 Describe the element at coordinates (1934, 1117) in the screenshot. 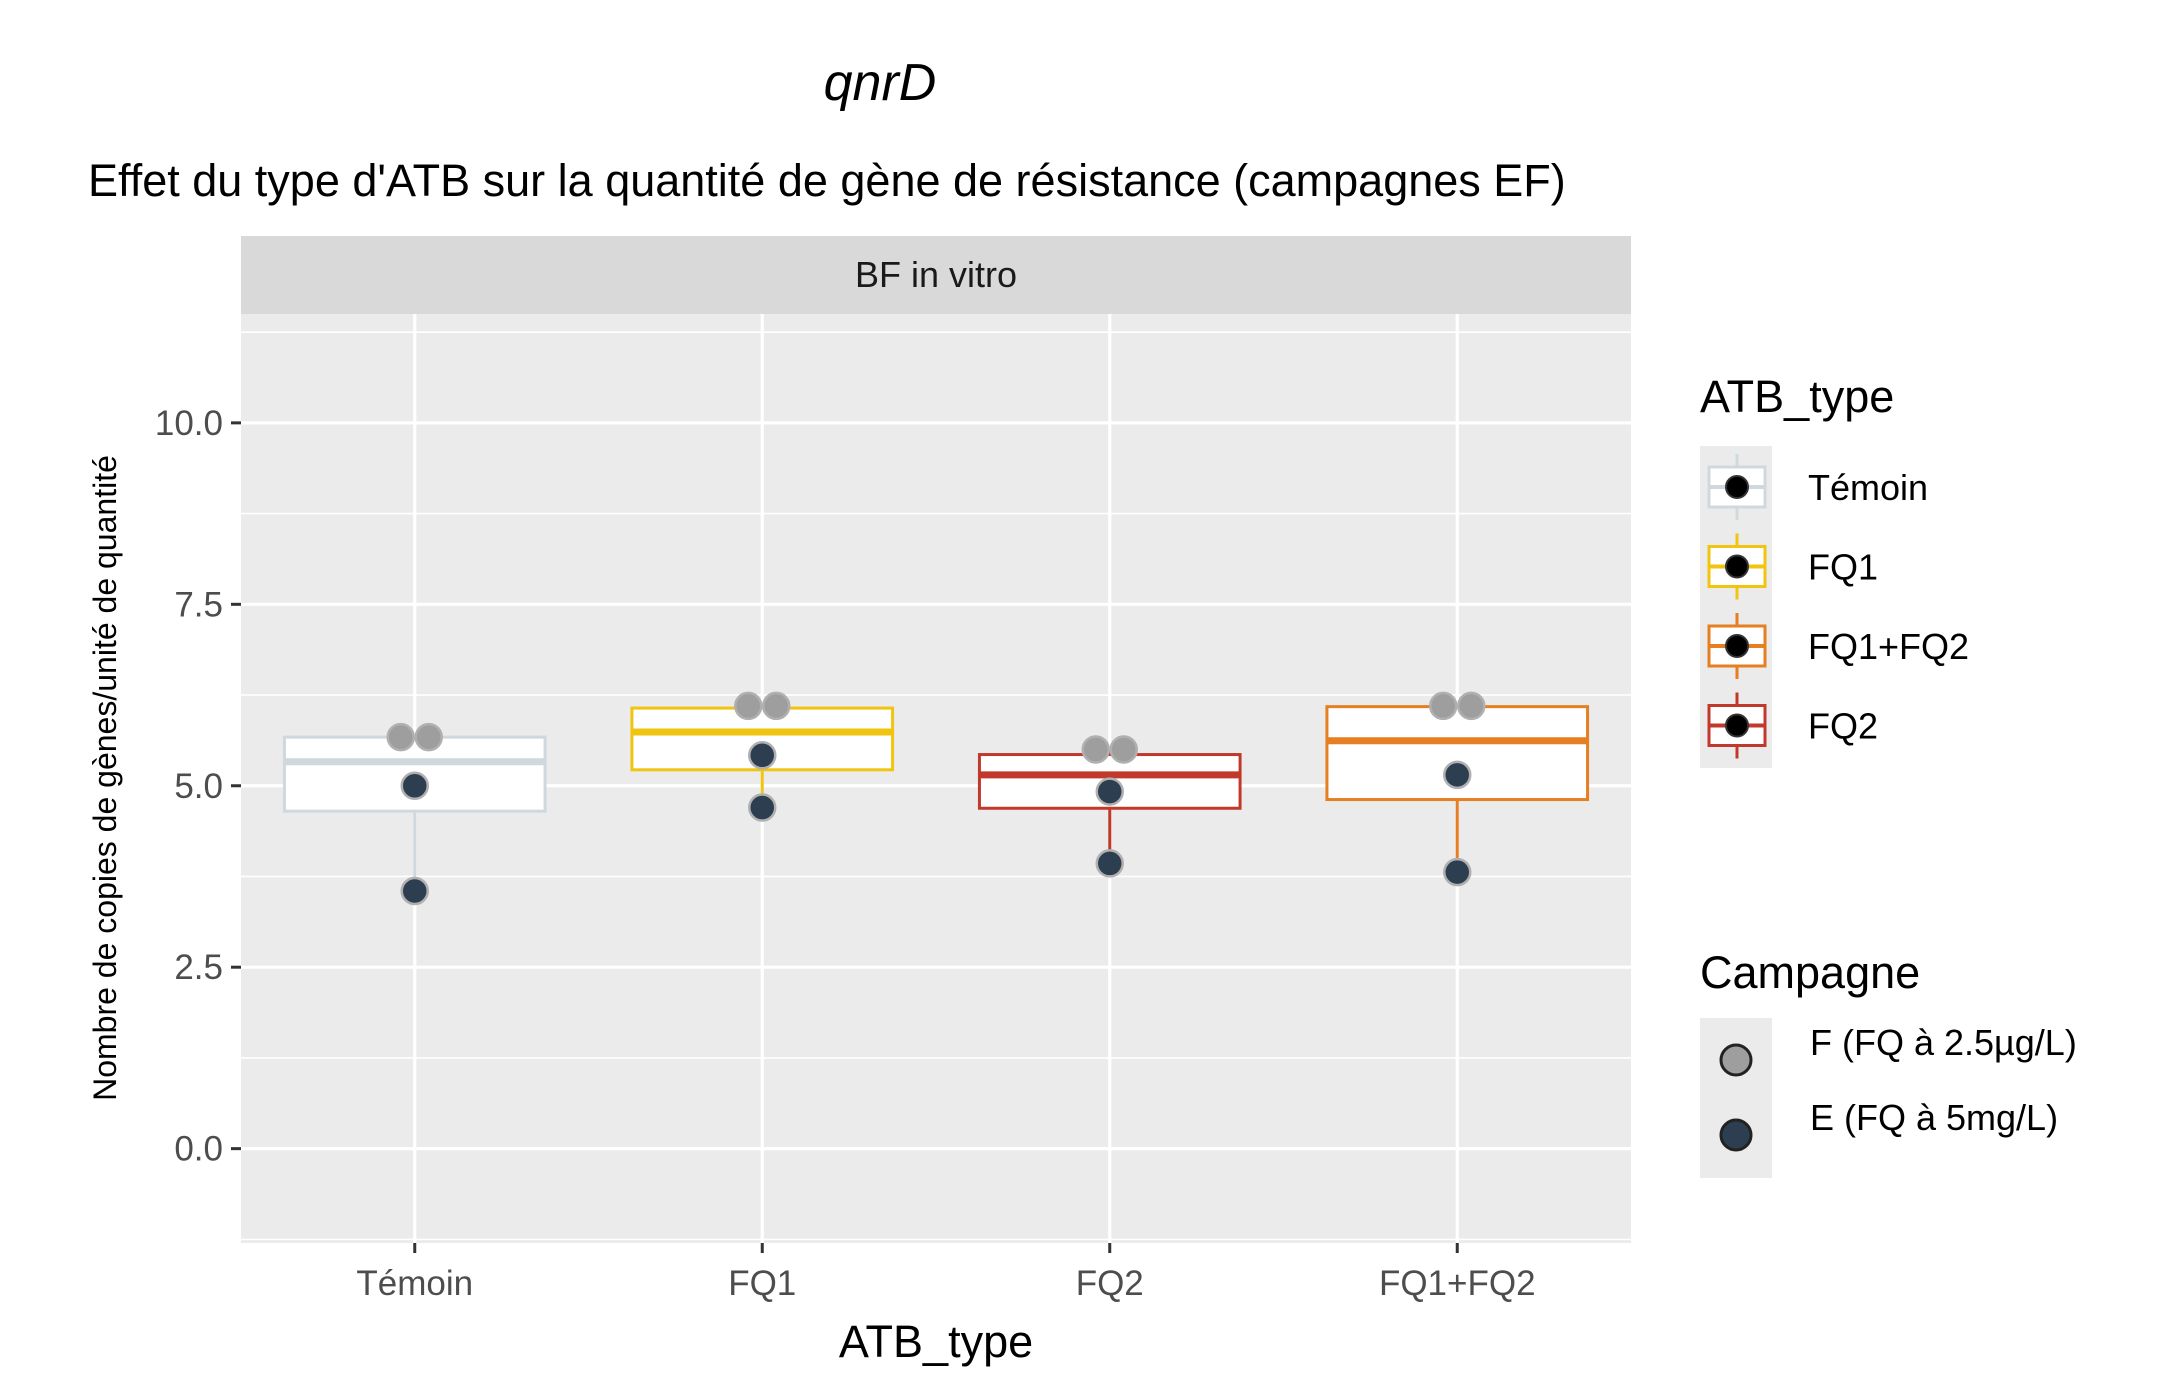

I see `legend-item-label: E (FQ à 5mg/L)` at that location.